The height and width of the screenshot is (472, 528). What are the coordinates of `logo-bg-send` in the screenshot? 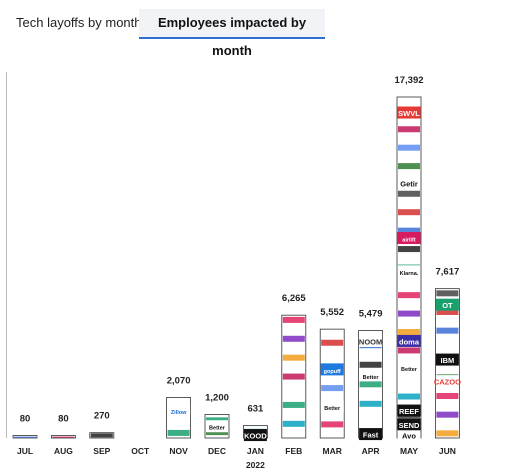 It's located at (409, 424).